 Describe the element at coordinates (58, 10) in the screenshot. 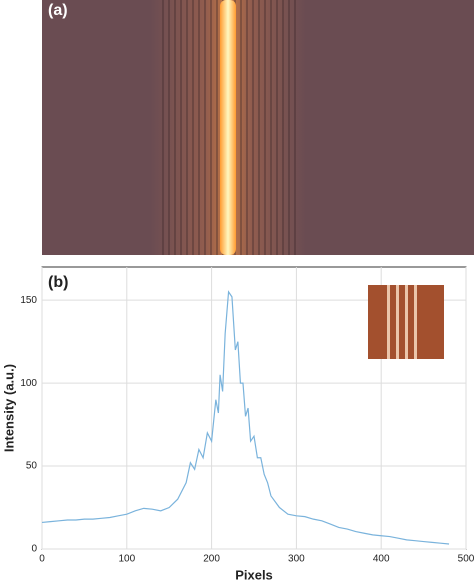

I see `panel-label: (a)` at that location.